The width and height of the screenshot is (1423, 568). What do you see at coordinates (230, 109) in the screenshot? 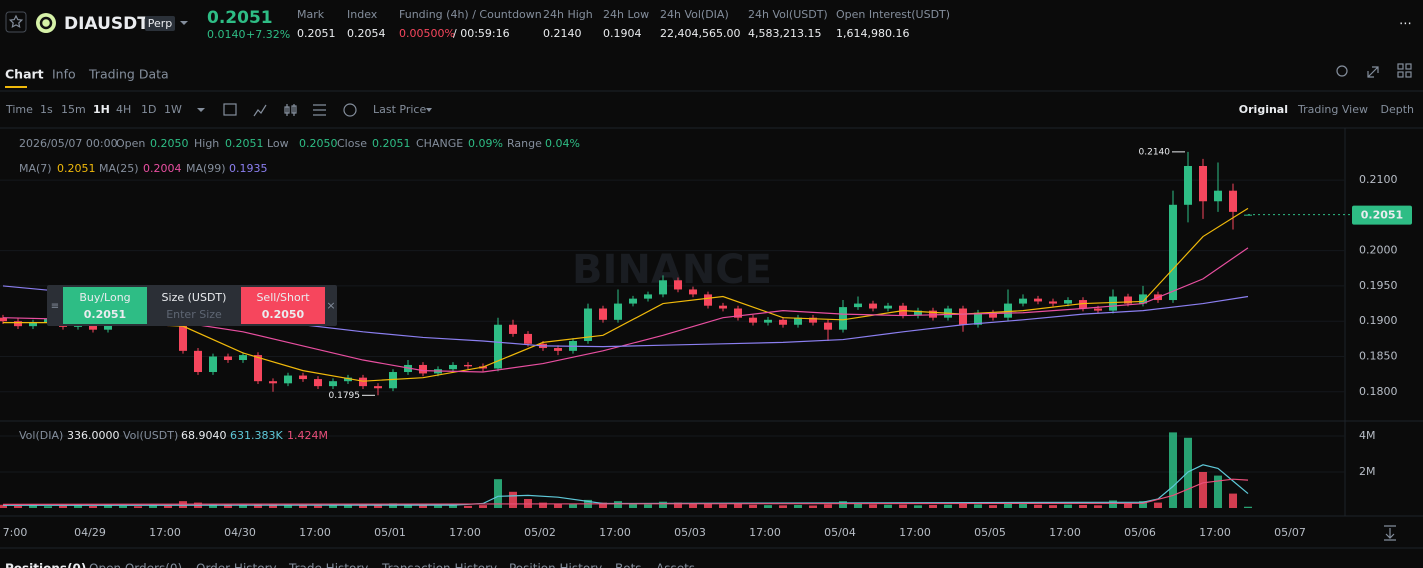
I see `calendar-icon` at bounding box center [230, 109].